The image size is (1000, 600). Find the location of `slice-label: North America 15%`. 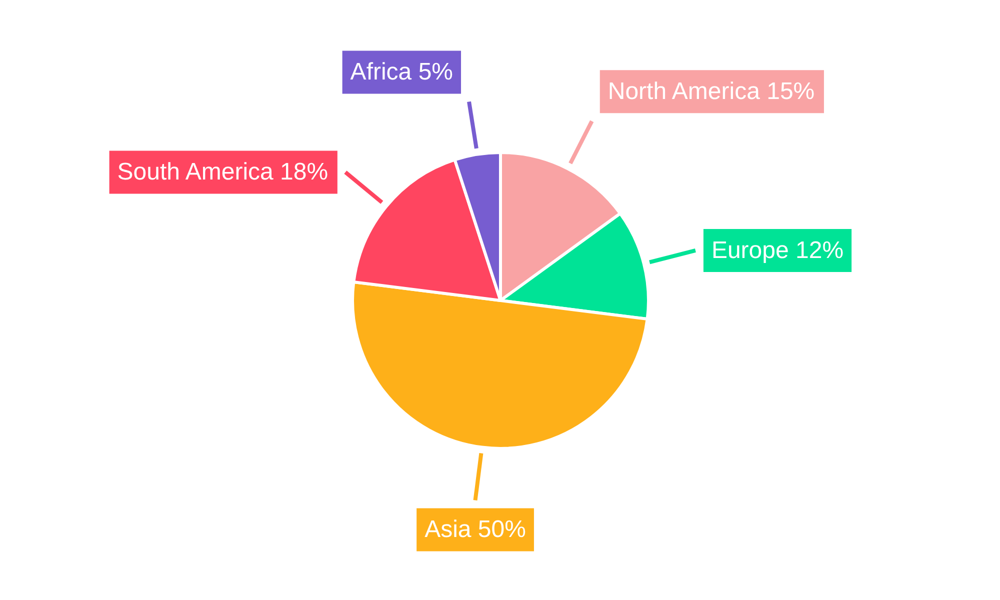

slice-label: North America 15% is located at coordinates (711, 92).